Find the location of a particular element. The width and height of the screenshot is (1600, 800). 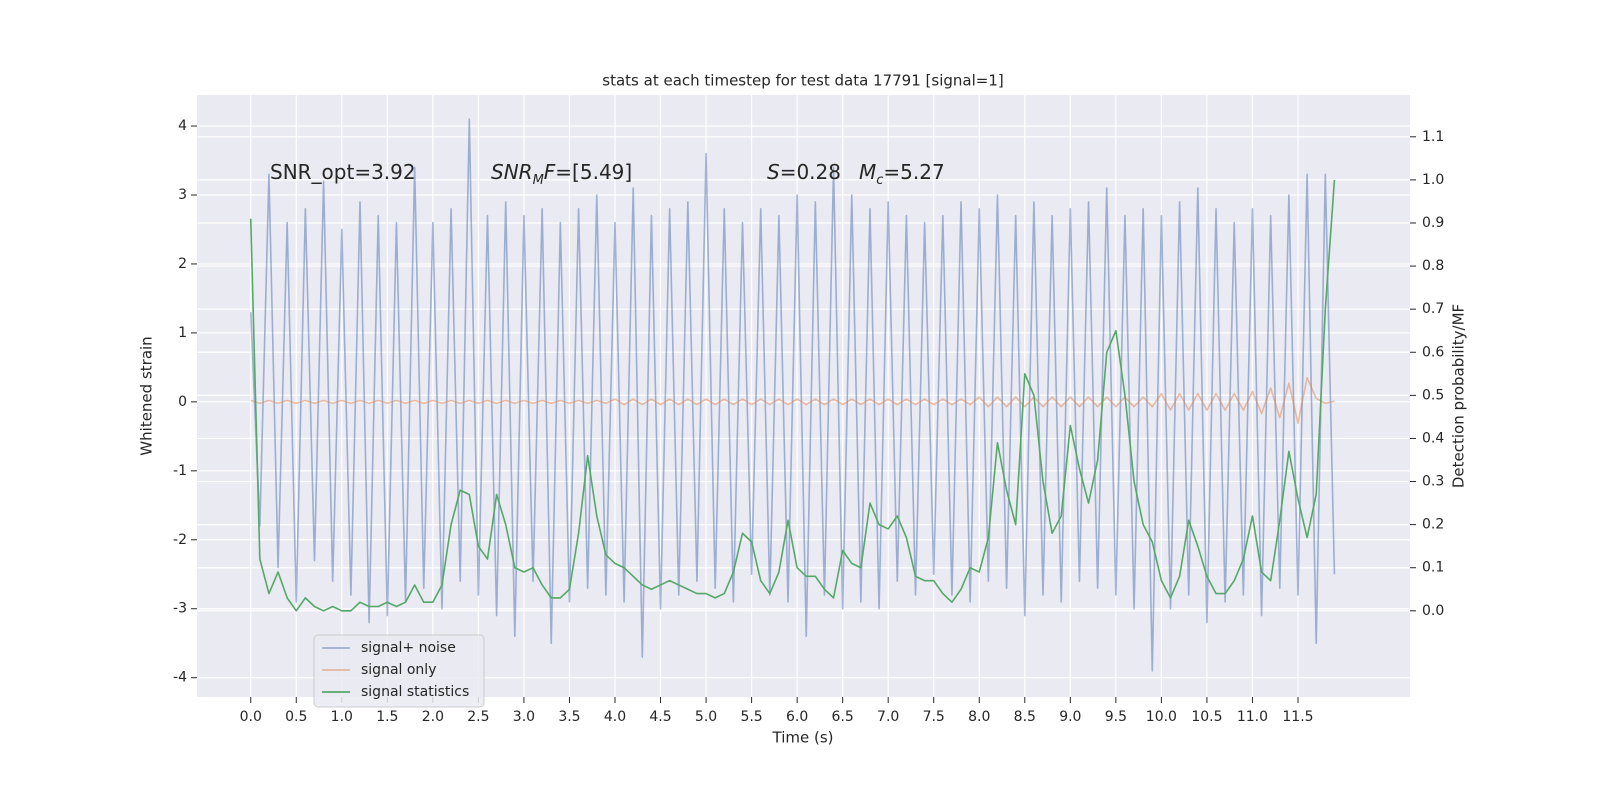

x-tick-label: 2.0 is located at coordinates (433, 717).